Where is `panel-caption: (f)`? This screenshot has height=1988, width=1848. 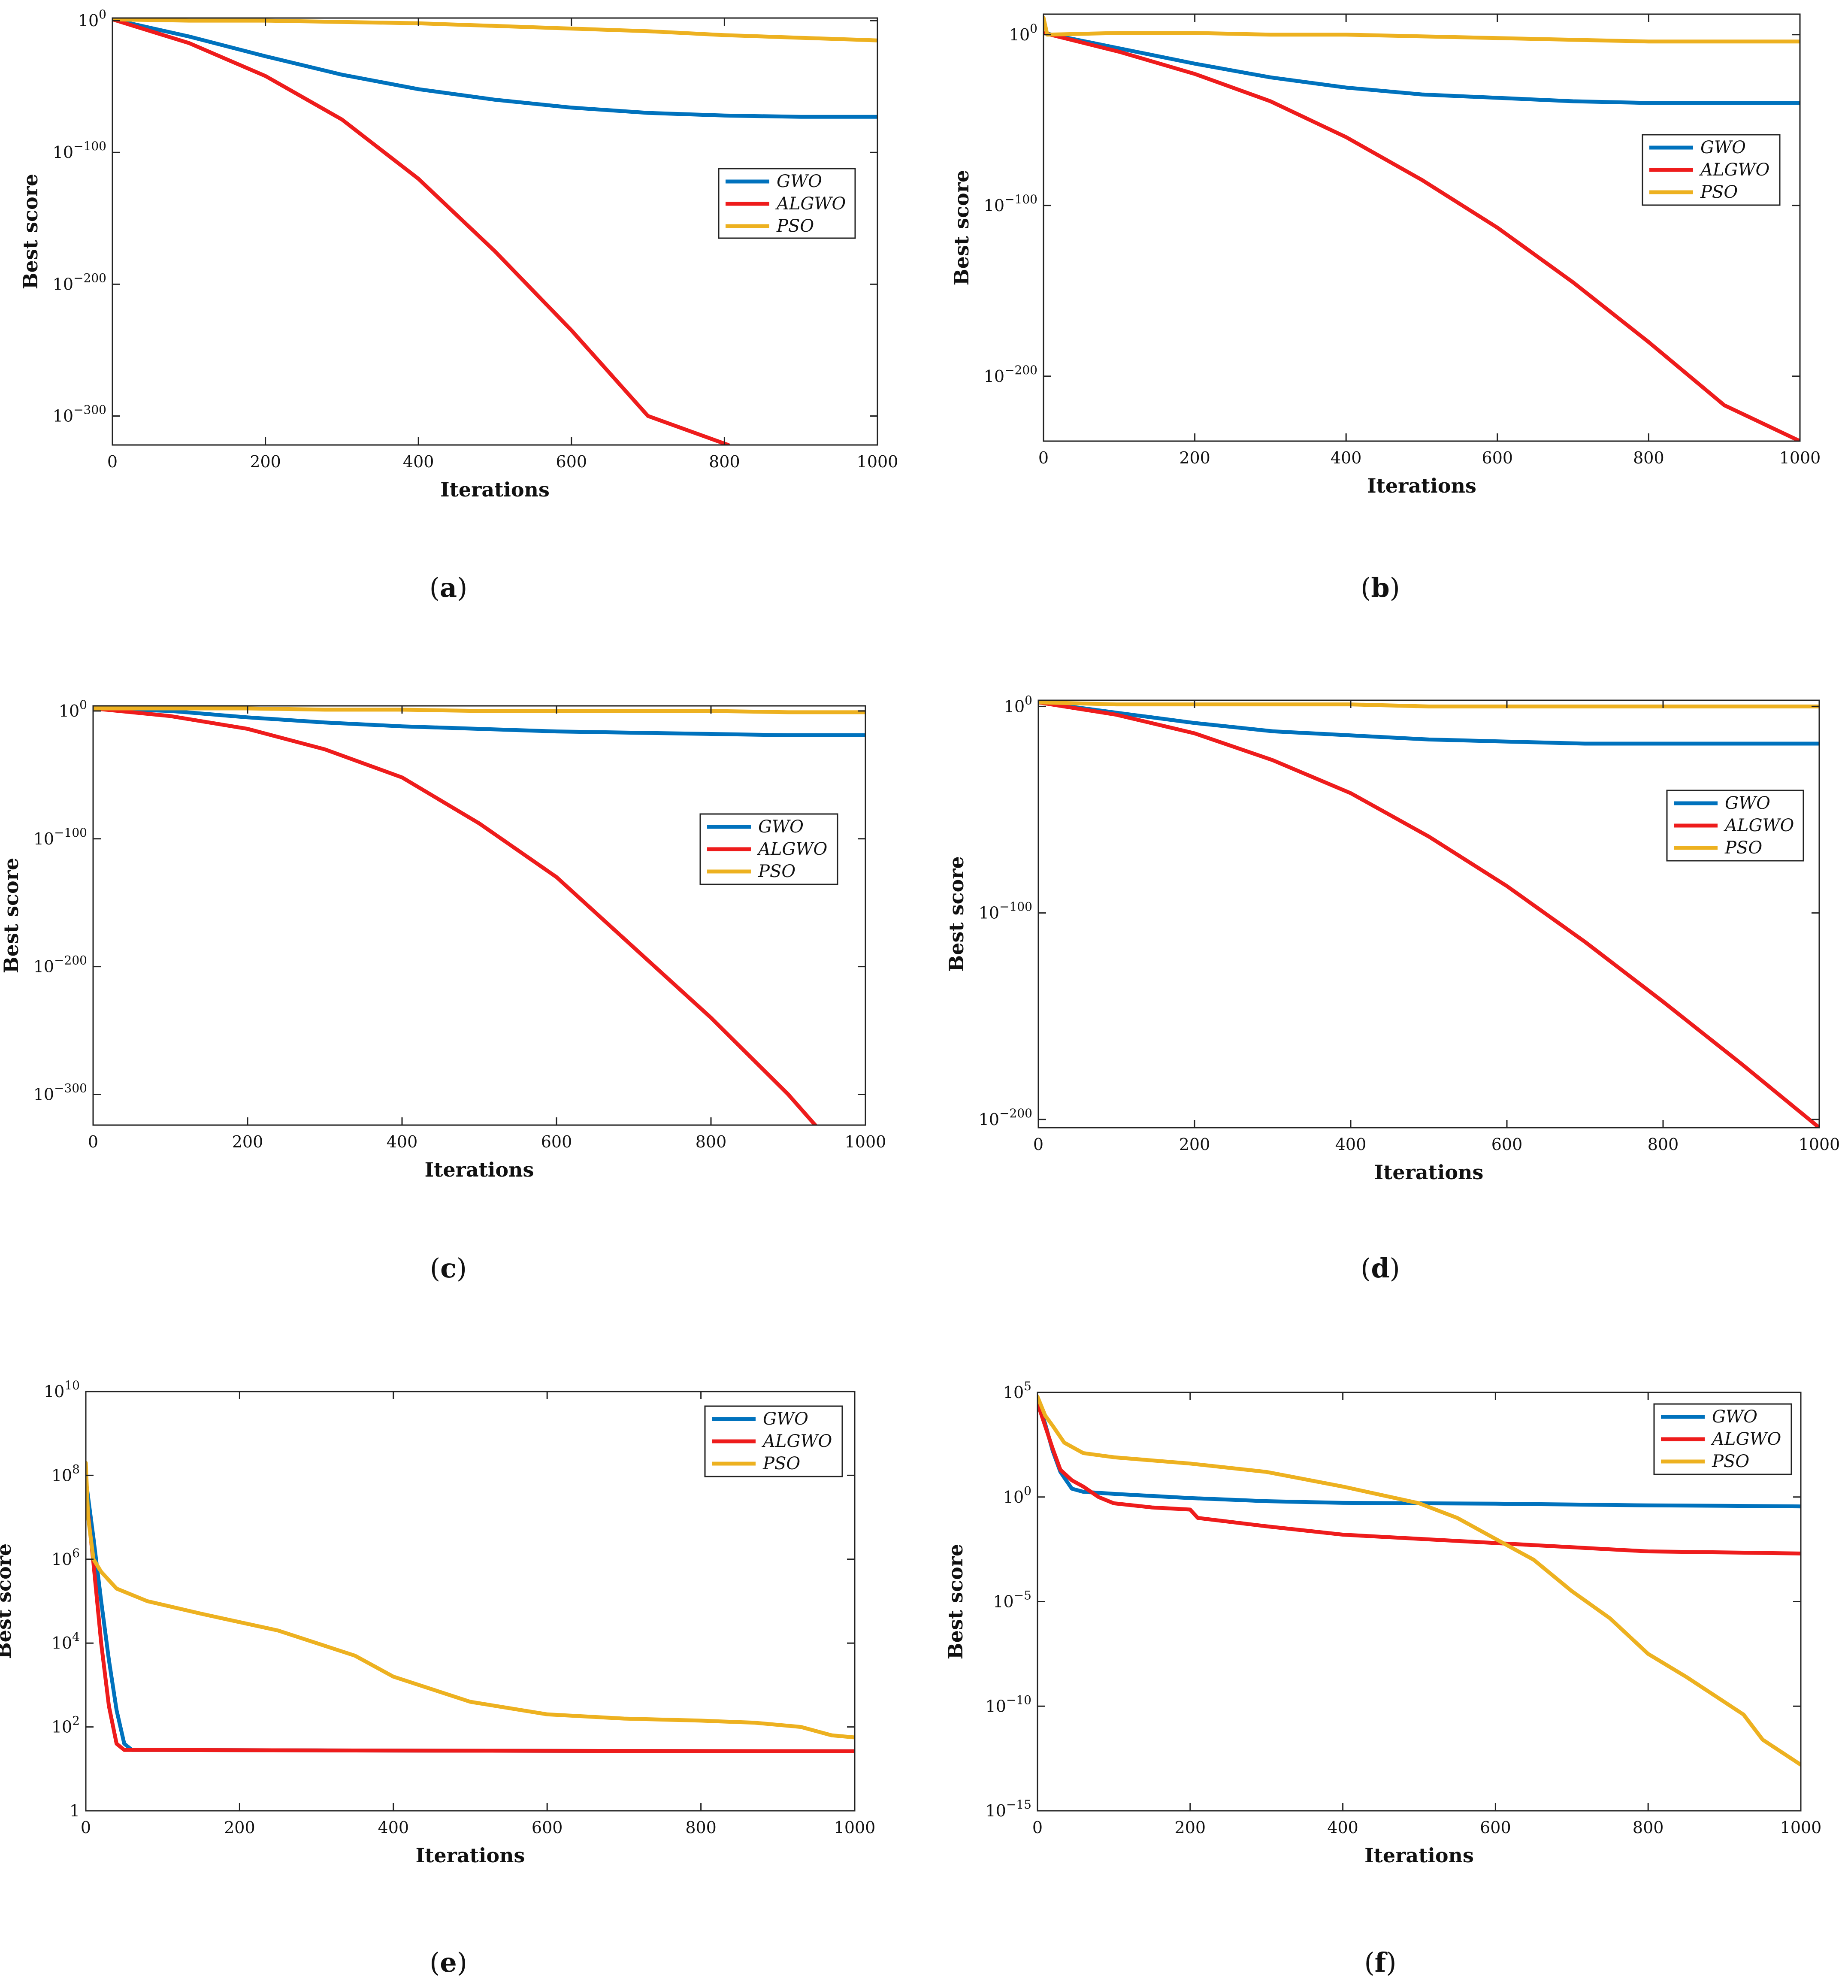
panel-caption: (f) is located at coordinates (1380, 1962).